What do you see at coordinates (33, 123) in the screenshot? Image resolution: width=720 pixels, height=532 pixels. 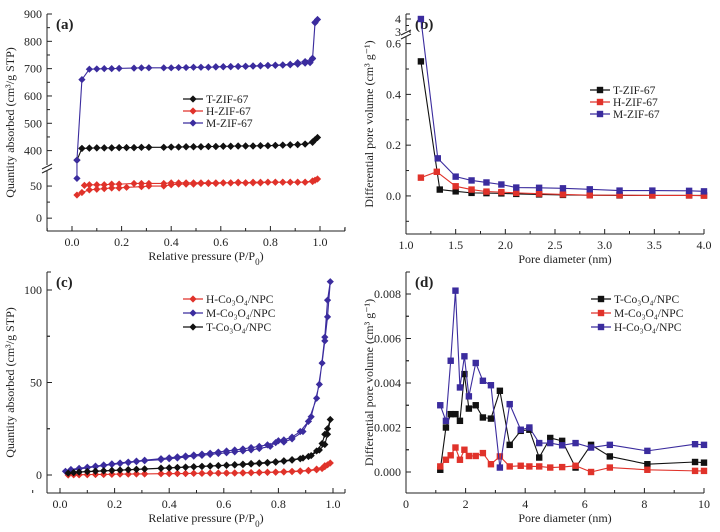 I see `y-tick-label: 500` at bounding box center [33, 123].